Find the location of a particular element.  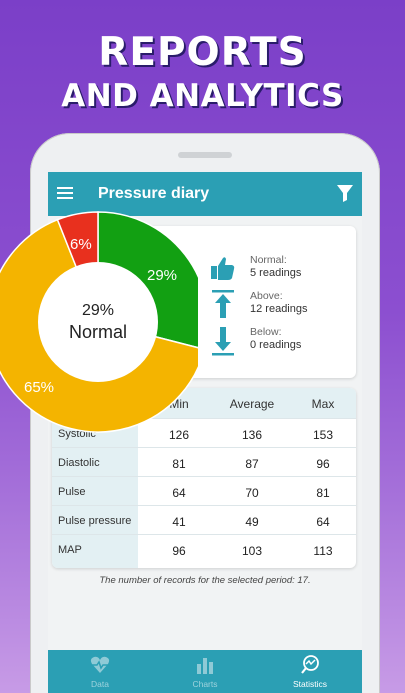

row-map-label: MAP is located at coordinates (70, 550).